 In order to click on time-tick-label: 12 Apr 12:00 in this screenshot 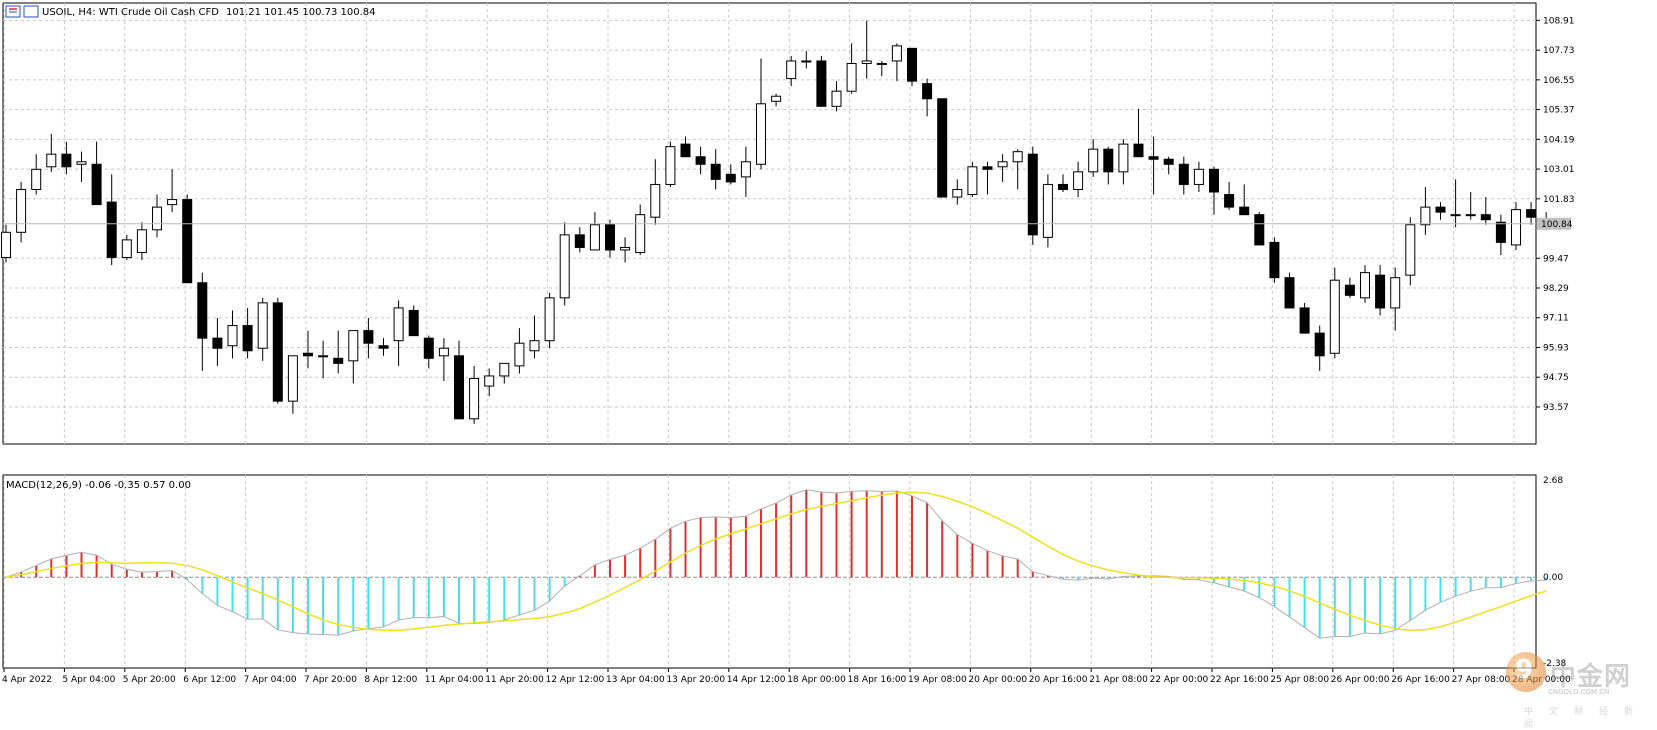, I will do `click(575, 680)`.